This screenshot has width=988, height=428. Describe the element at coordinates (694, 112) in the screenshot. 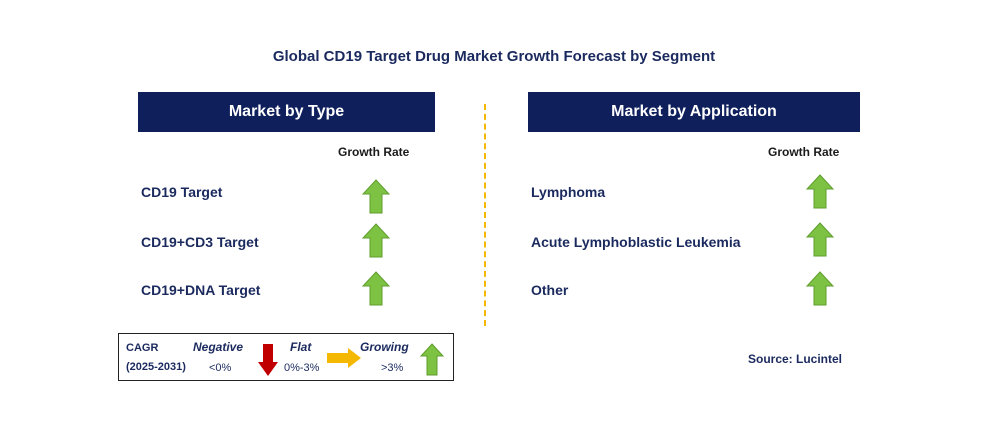

I see `application-panel-header: Market by Application` at that location.